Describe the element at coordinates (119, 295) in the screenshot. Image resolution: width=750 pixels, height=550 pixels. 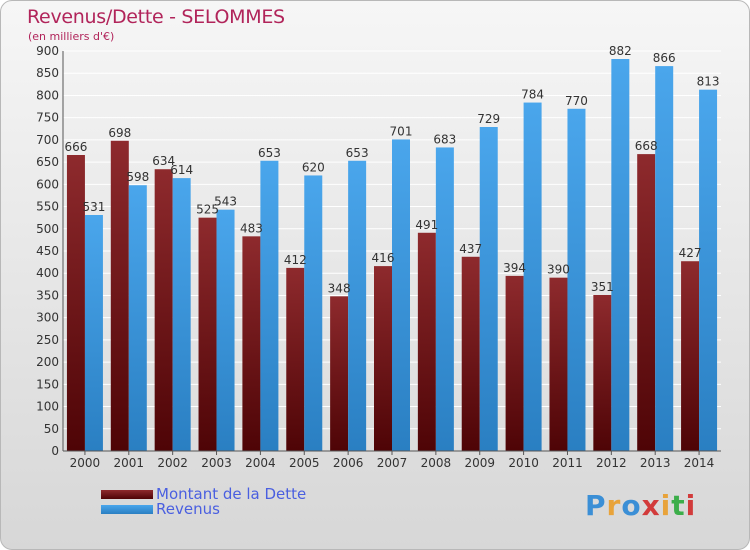
I see `bar-dette-2001` at that location.